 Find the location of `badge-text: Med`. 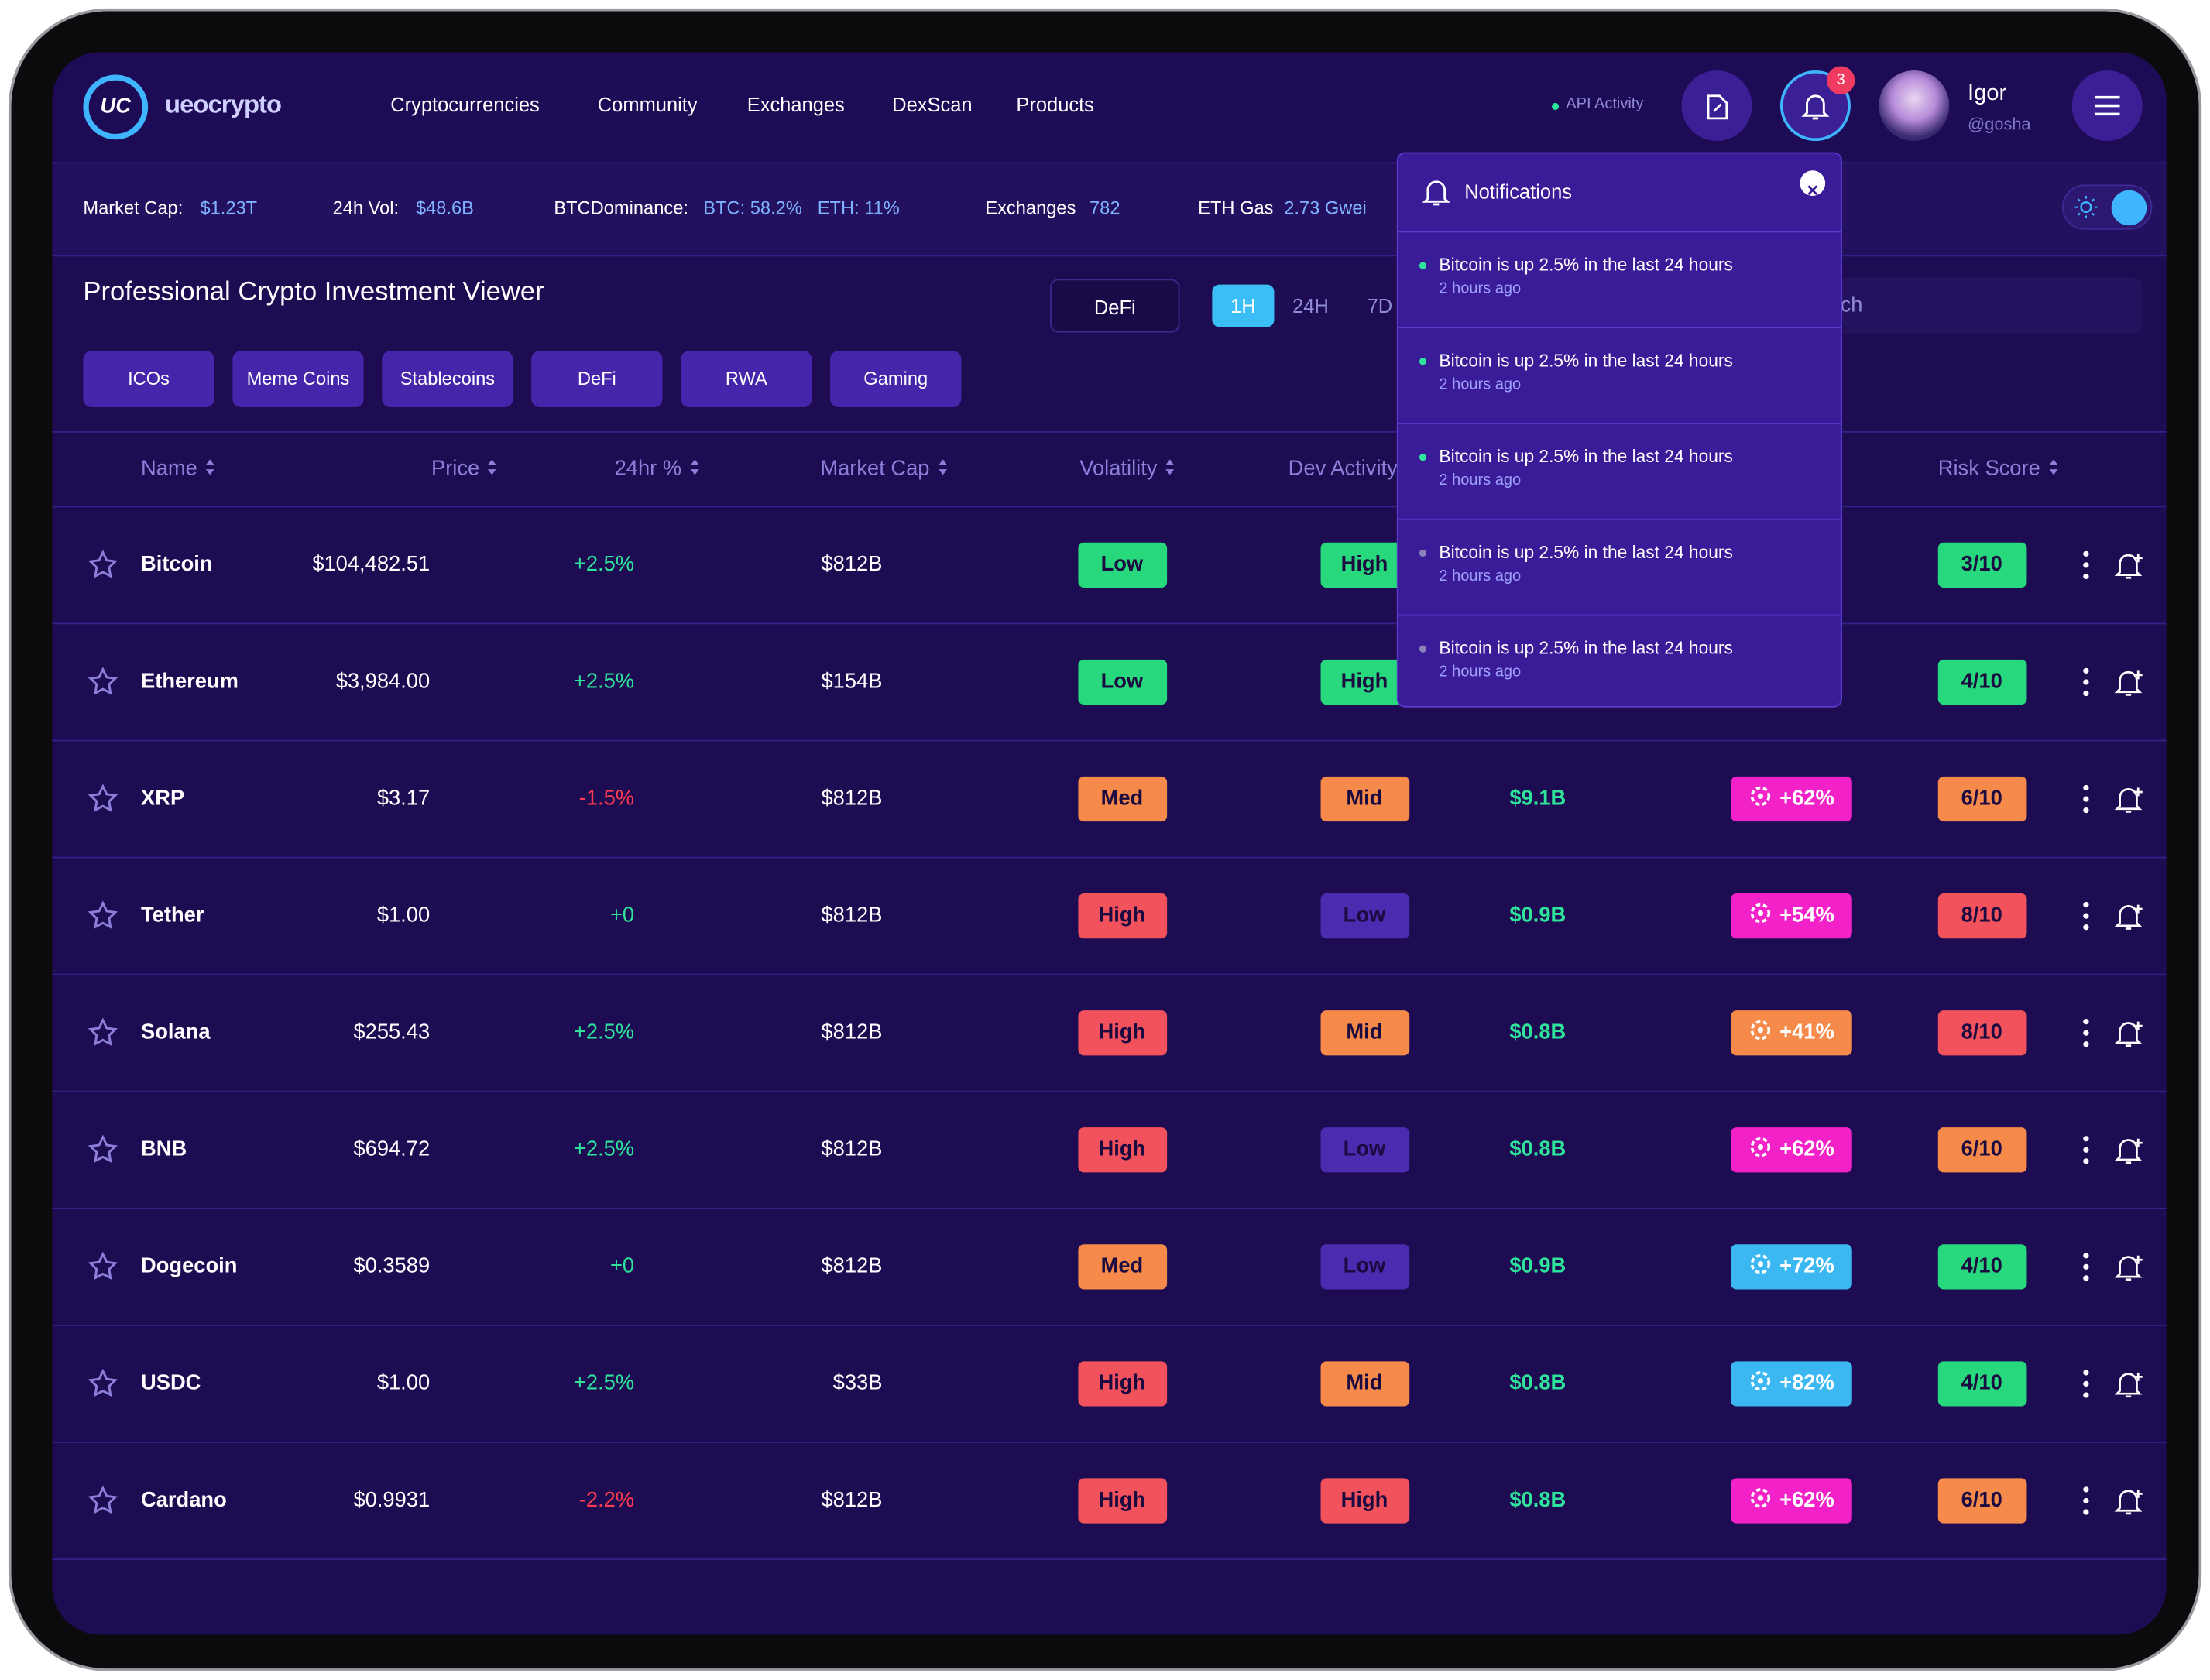

badge-text: Med is located at coordinates (1122, 1265).